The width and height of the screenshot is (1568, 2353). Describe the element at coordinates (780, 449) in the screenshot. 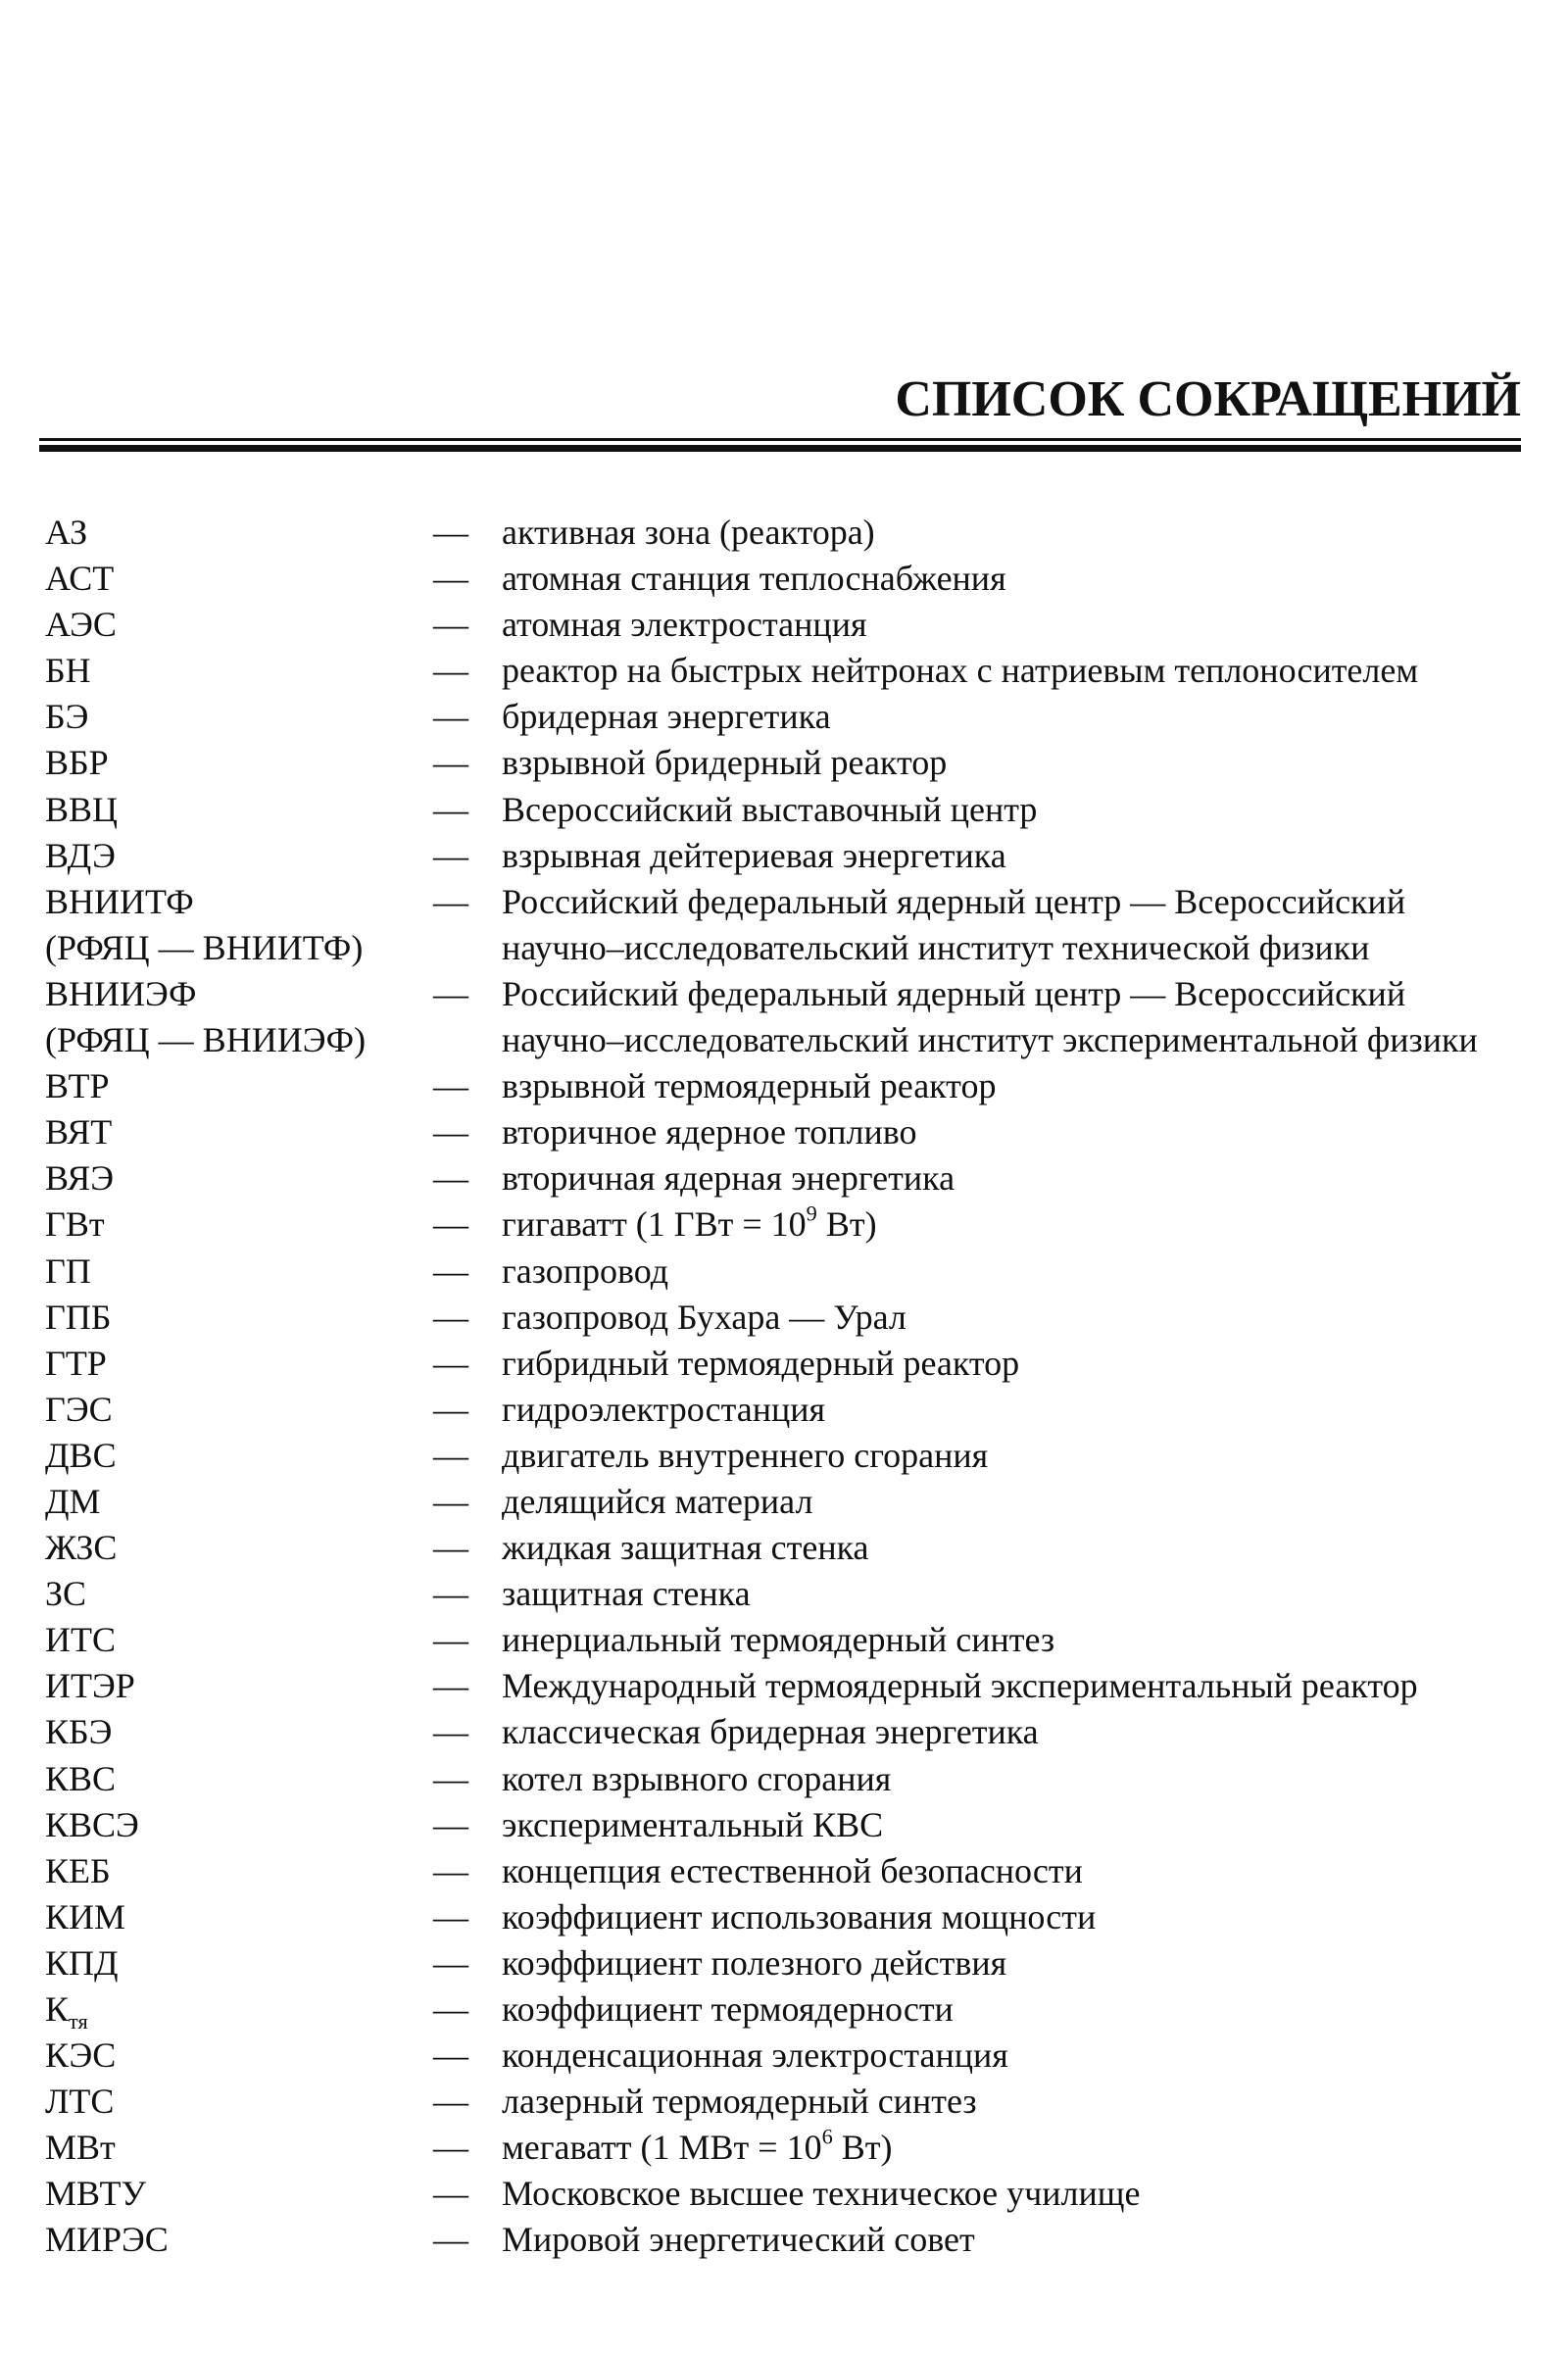

I see `header-rule-thick` at that location.